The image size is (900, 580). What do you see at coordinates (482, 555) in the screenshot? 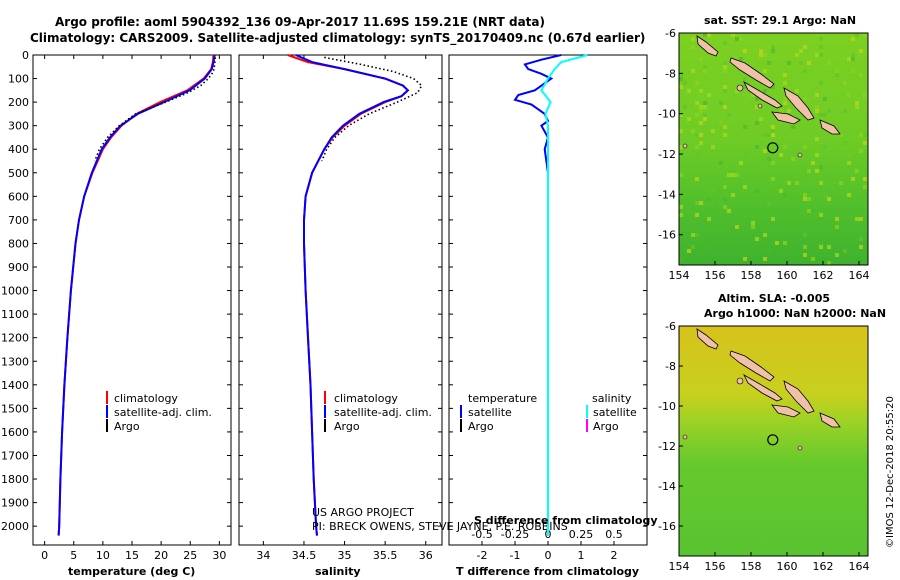
I see `x-tick-label: -2` at bounding box center [482, 555].